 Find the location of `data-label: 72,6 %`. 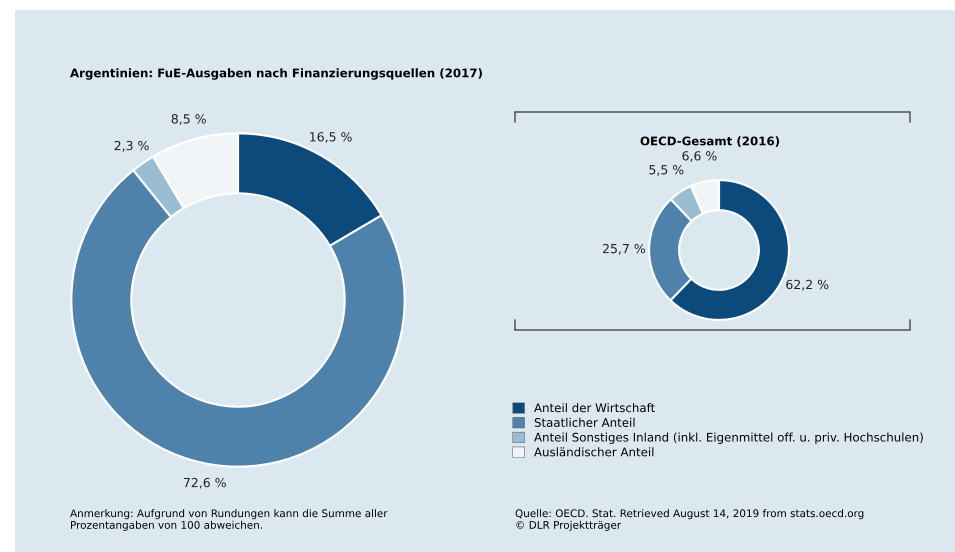

data-label: 72,6 % is located at coordinates (205, 483).